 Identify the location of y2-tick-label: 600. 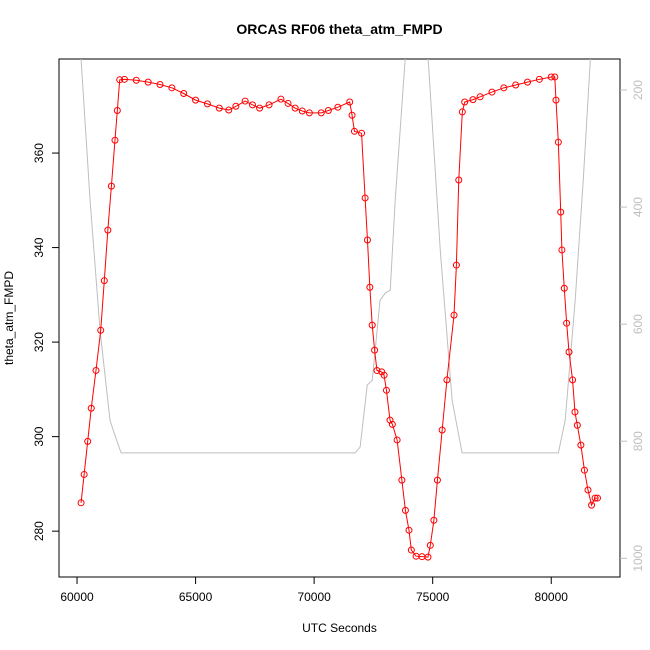
(638, 324).